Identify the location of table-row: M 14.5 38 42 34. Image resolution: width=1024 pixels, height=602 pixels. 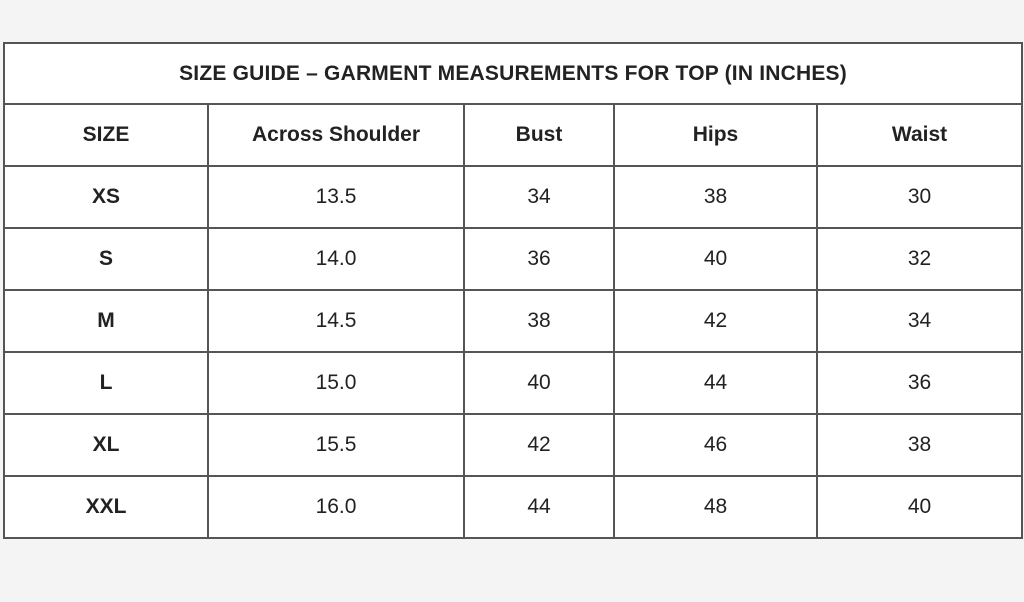
(513, 321).